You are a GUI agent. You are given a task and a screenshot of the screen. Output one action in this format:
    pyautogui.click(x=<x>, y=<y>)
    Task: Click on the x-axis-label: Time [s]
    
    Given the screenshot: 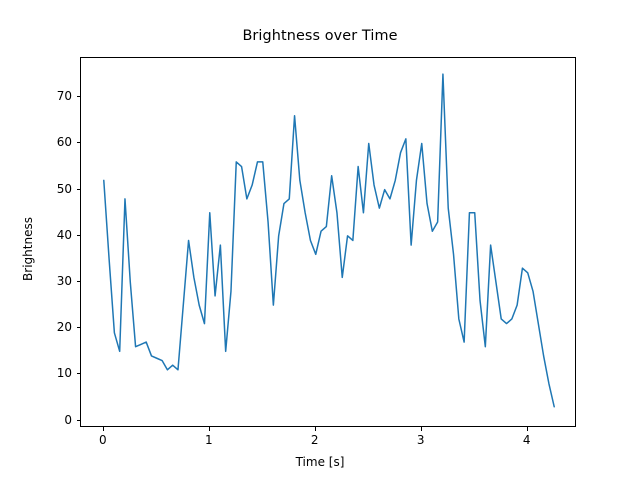 What is the action you would take?
    pyautogui.click(x=320, y=462)
    